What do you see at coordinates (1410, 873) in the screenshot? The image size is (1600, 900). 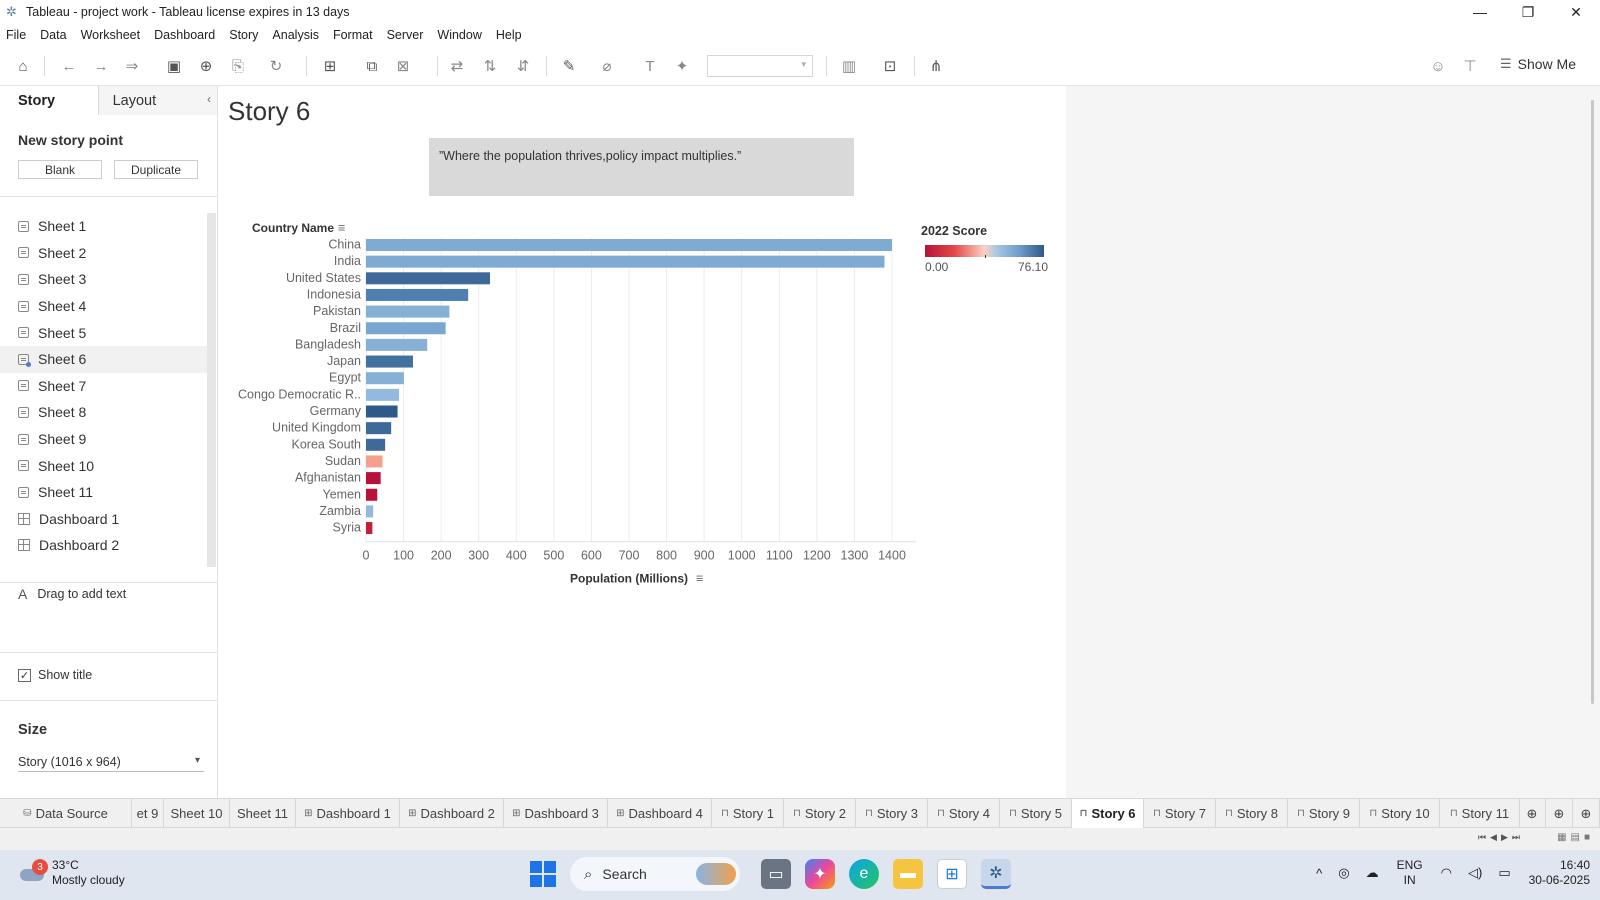 I see `language-indicator: ENG IN` at bounding box center [1410, 873].